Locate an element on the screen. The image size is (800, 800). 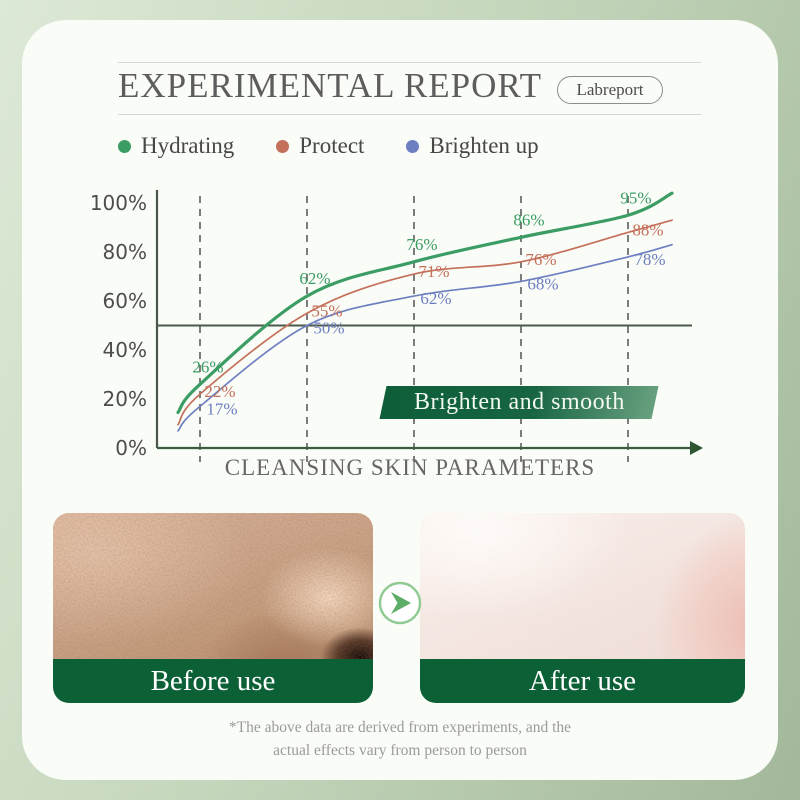
chart-legend: Hydrating Protect Brighten up is located at coordinates (328, 146).